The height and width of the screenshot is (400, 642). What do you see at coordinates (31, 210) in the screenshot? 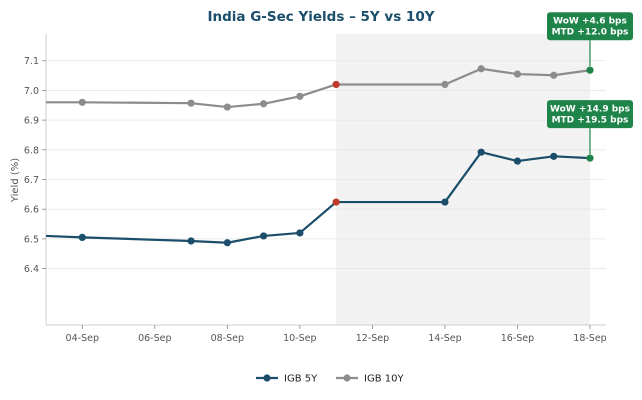
I see `y-tick-label: 6.6` at bounding box center [31, 210].